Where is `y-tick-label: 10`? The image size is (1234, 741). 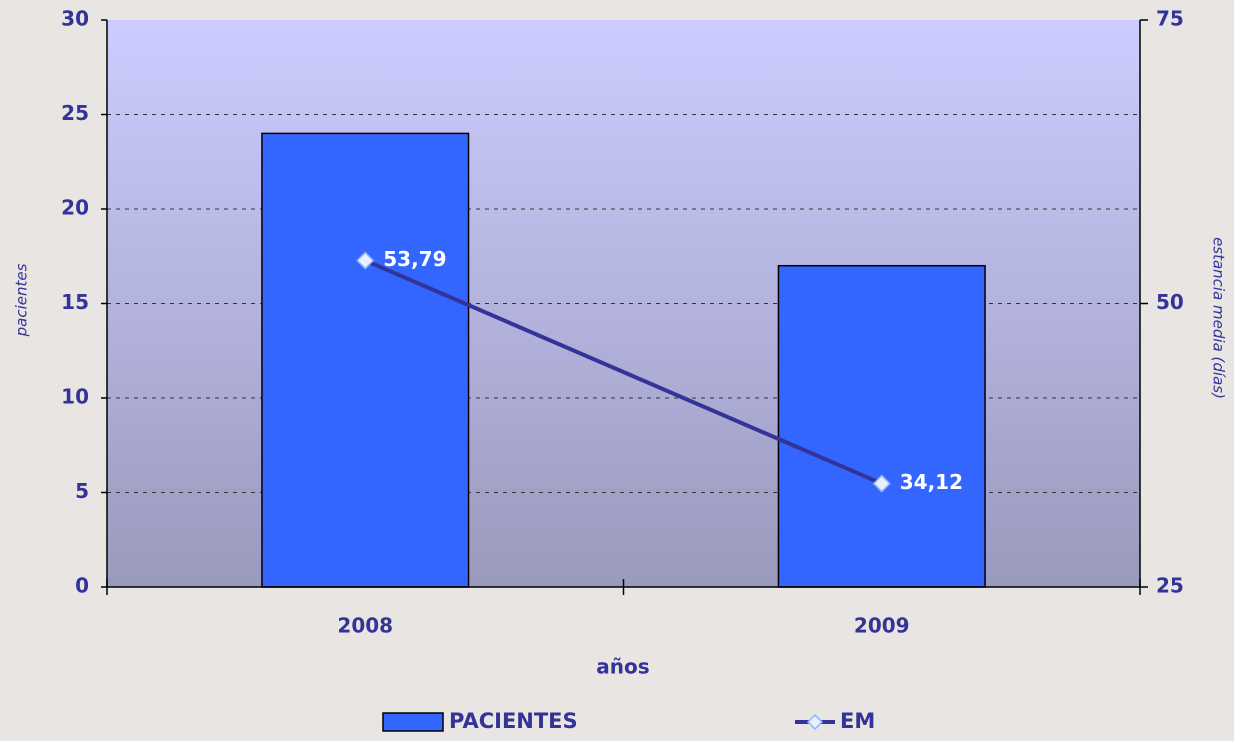 y-tick-label: 10 is located at coordinates (75, 397).